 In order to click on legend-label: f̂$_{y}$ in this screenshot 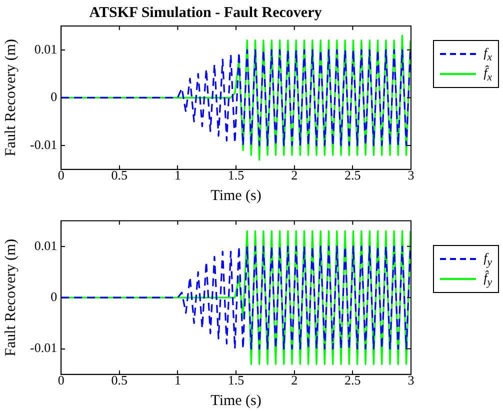, I will do `click(488, 279)`.